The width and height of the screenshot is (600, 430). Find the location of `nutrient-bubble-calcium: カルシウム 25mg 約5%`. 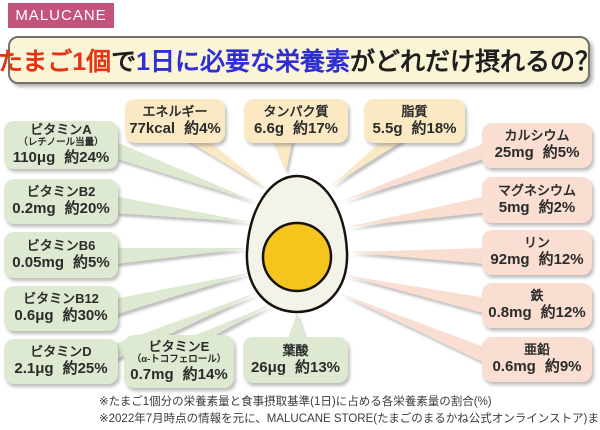

nutrient-bubble-calcium: カルシウム 25mg 約5% is located at coordinates (537, 145).